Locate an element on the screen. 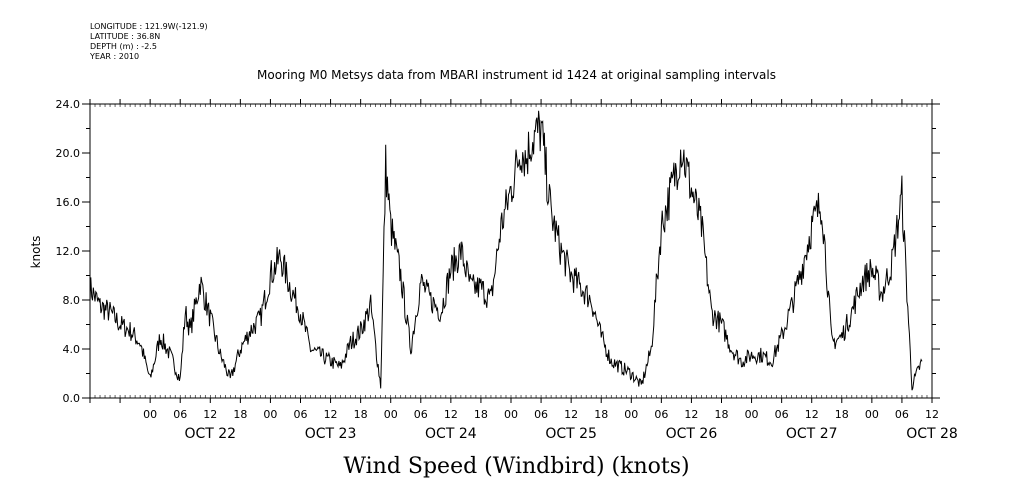 The image size is (1009, 504). y-tick-label: 12.0 is located at coordinates (68, 251).